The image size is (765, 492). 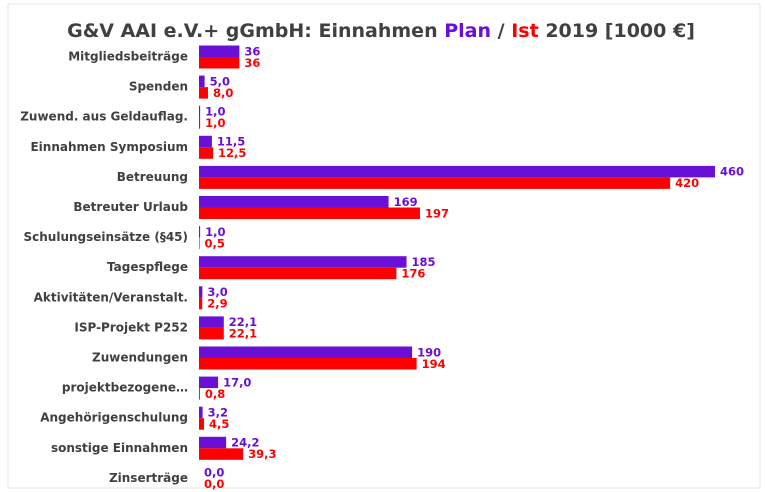 I want to click on value-label: 0,8, so click(x=215, y=394).